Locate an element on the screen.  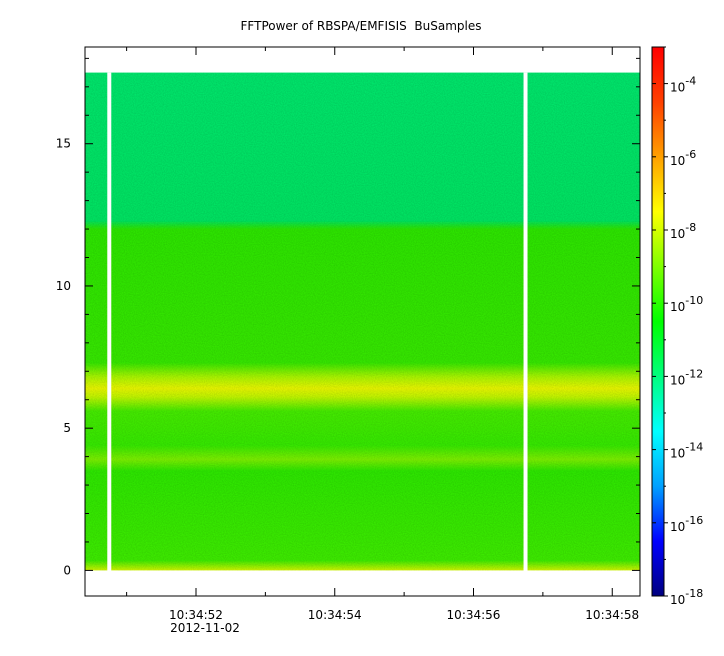
x-tick-label-2: 10:34:56 is located at coordinates (474, 615).